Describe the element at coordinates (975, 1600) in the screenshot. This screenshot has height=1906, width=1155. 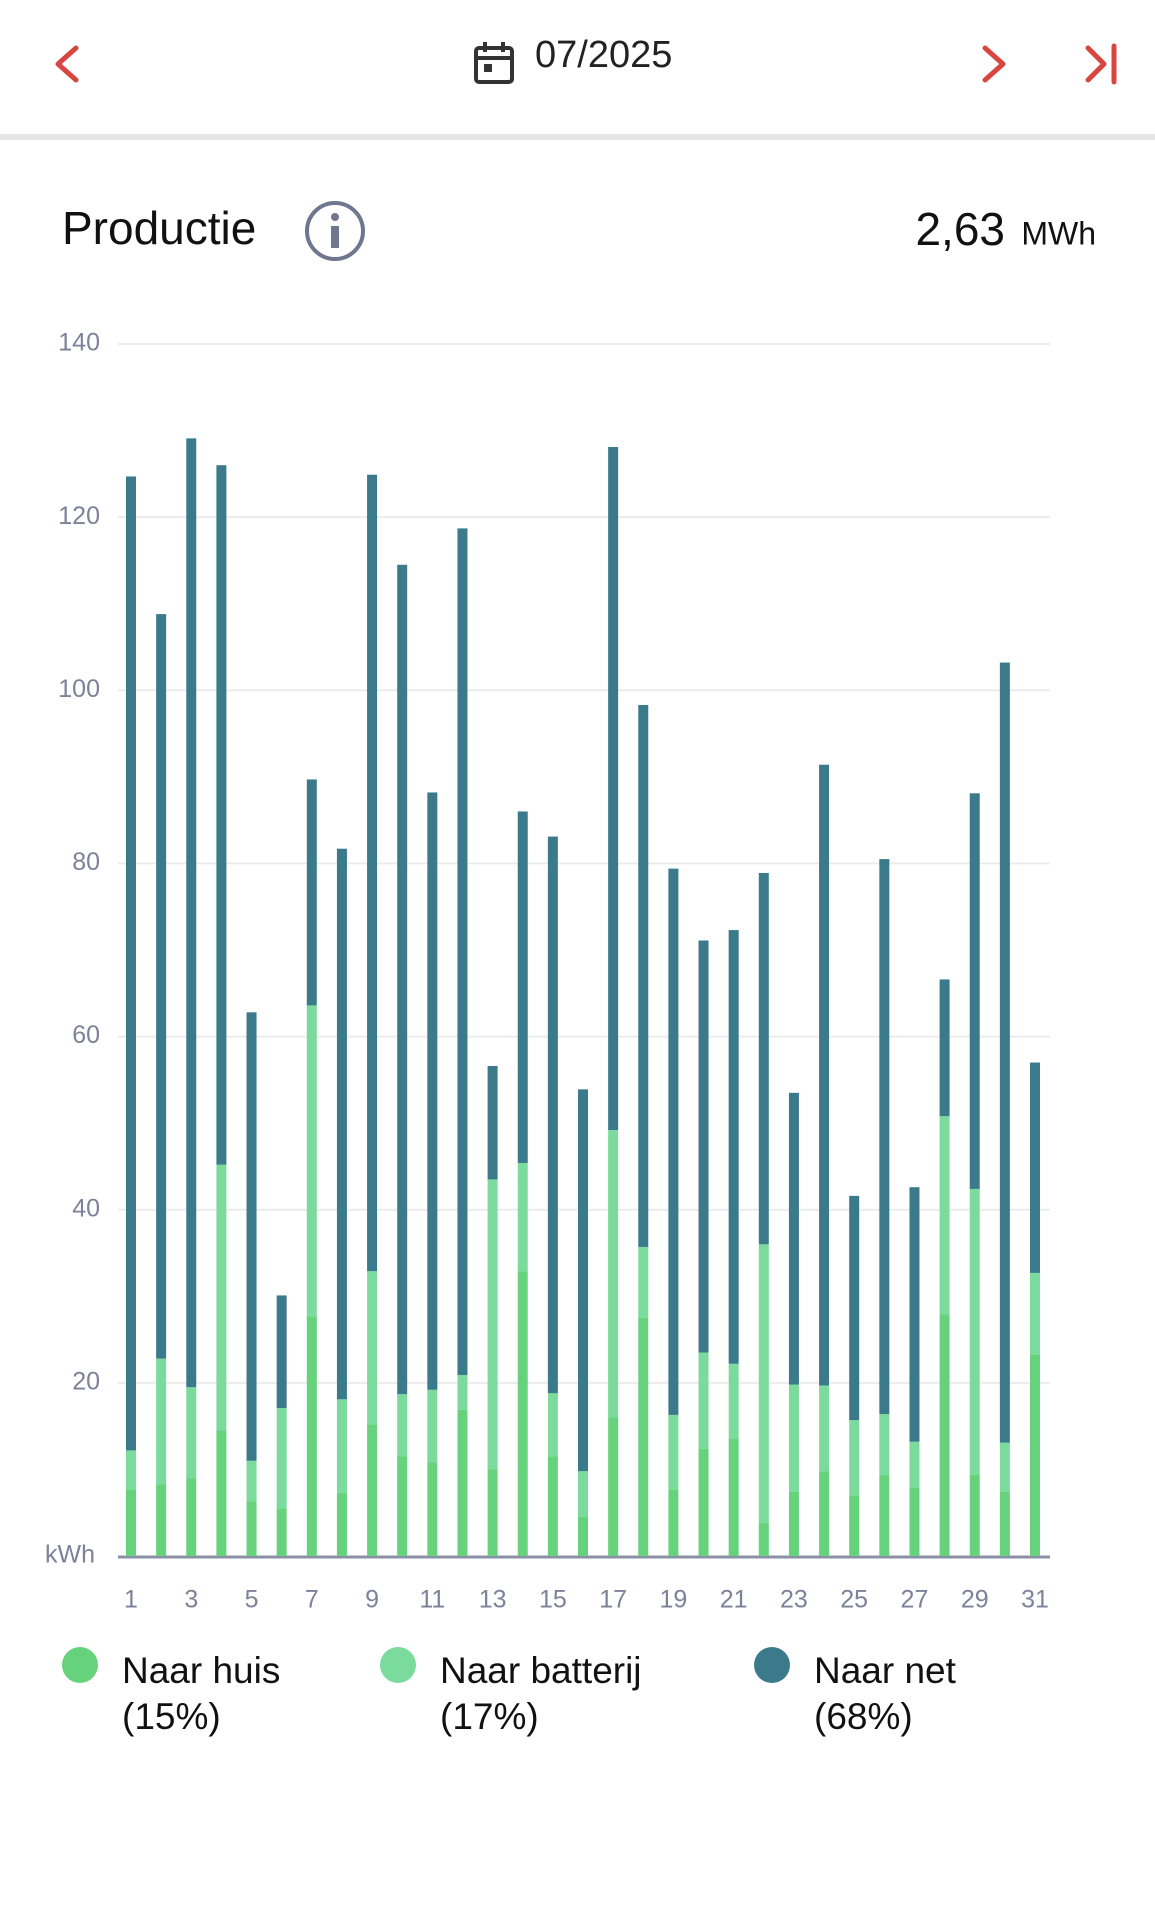
I see `x-tick-label: 29` at that location.